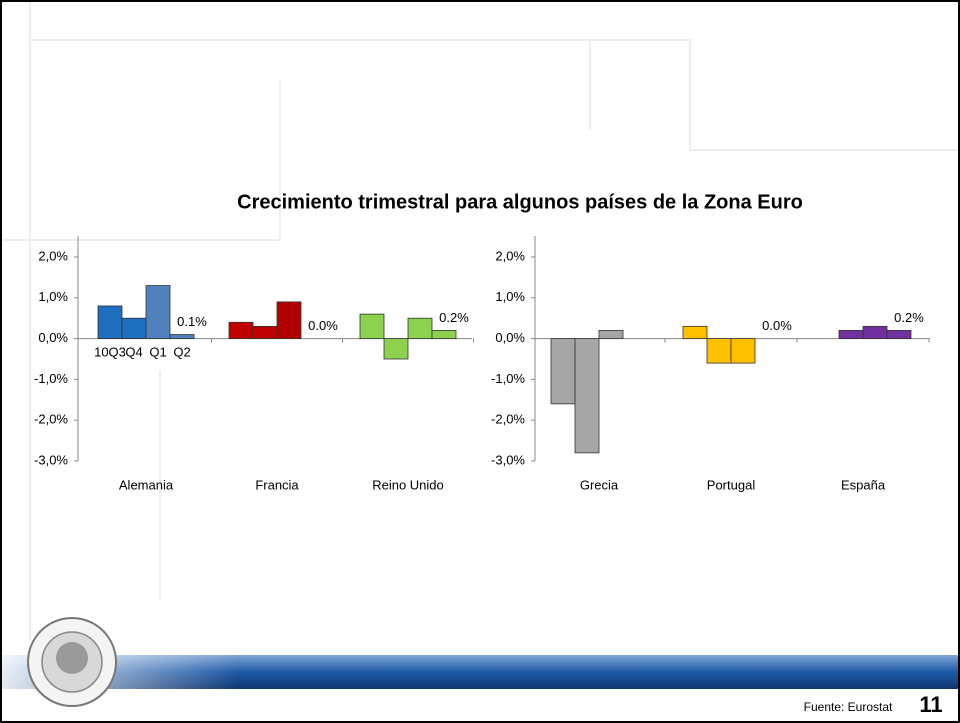 Image resolution: width=960 pixels, height=723 pixels. What do you see at coordinates (192, 321) in the screenshot?
I see `value-label: 0.1%` at bounding box center [192, 321].